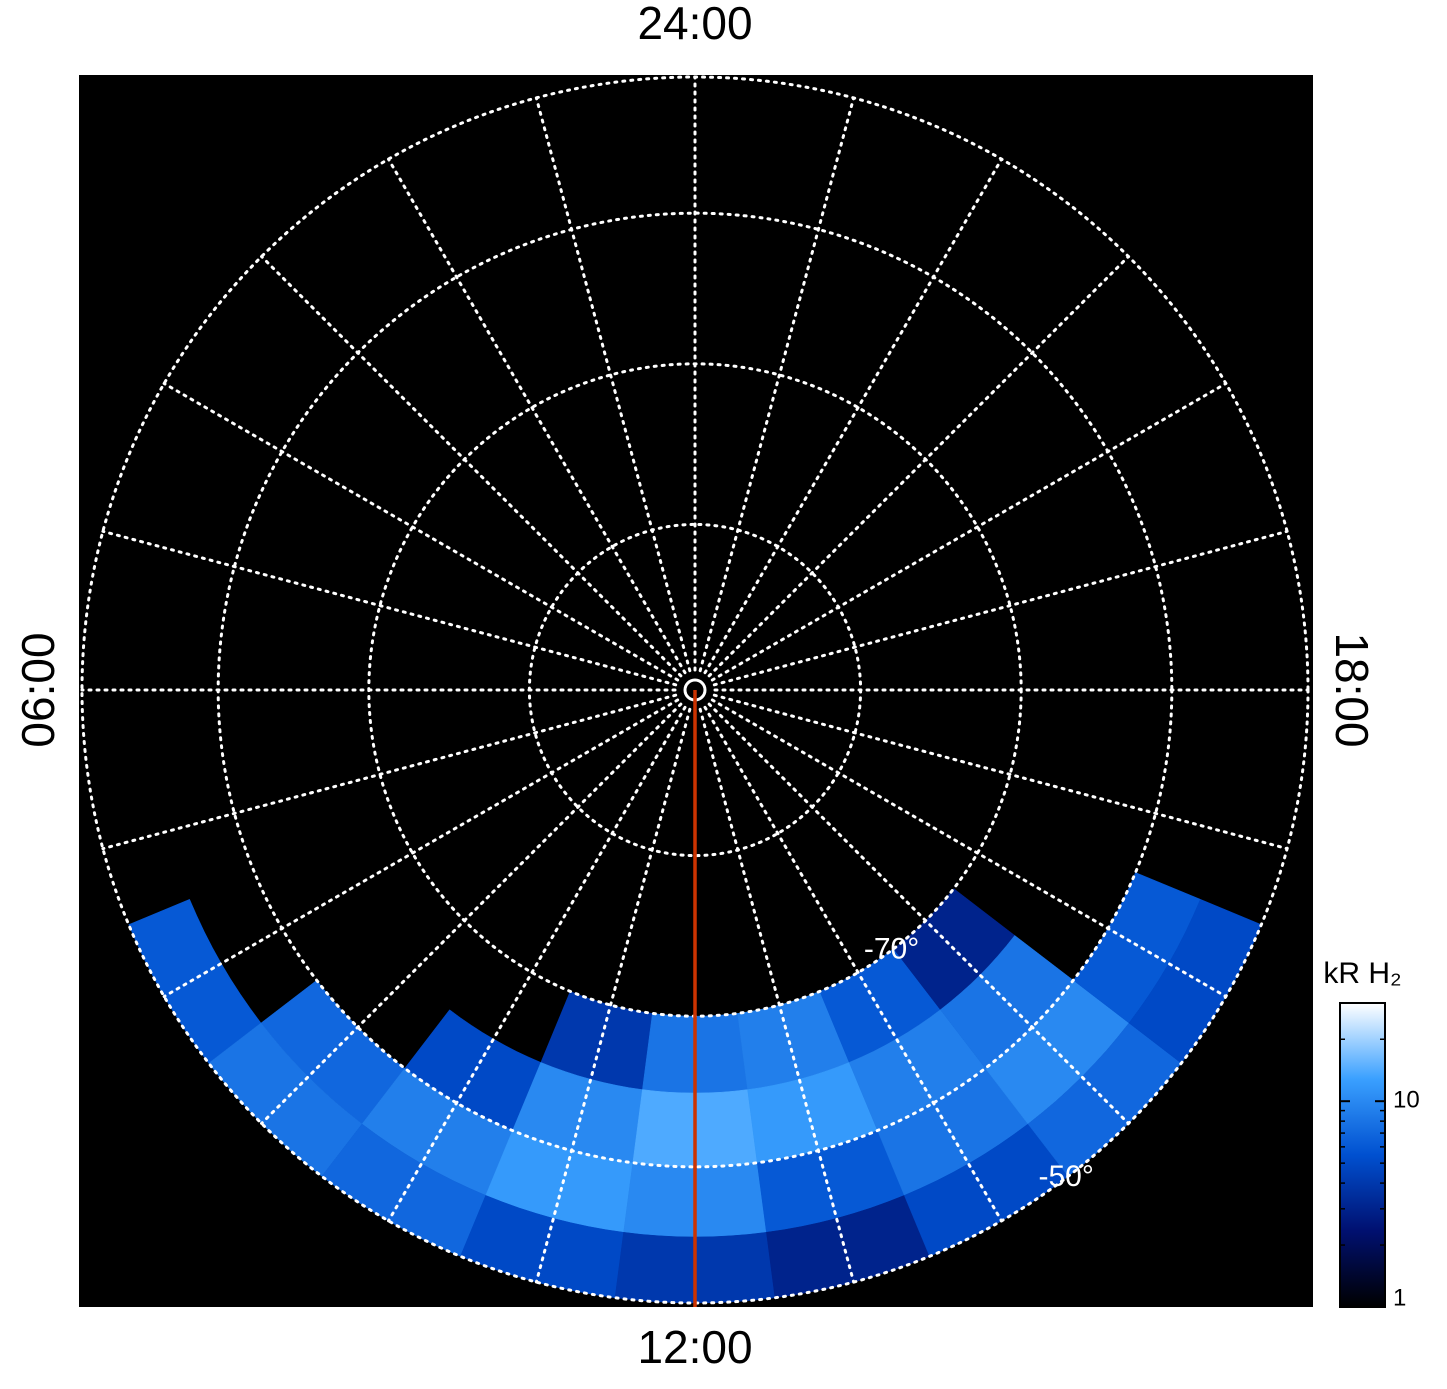  What do you see at coordinates (694, 1347) in the screenshot?
I see `local-time-label: 12:00` at bounding box center [694, 1347].